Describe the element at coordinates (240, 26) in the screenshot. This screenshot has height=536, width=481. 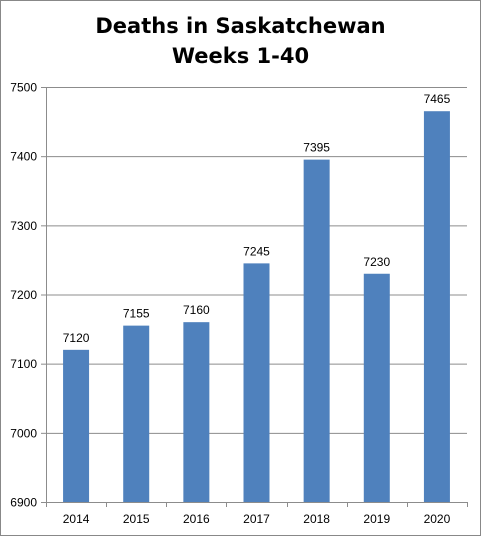
I see `chart-title-line-1: Deaths in Saskatchewan` at that location.